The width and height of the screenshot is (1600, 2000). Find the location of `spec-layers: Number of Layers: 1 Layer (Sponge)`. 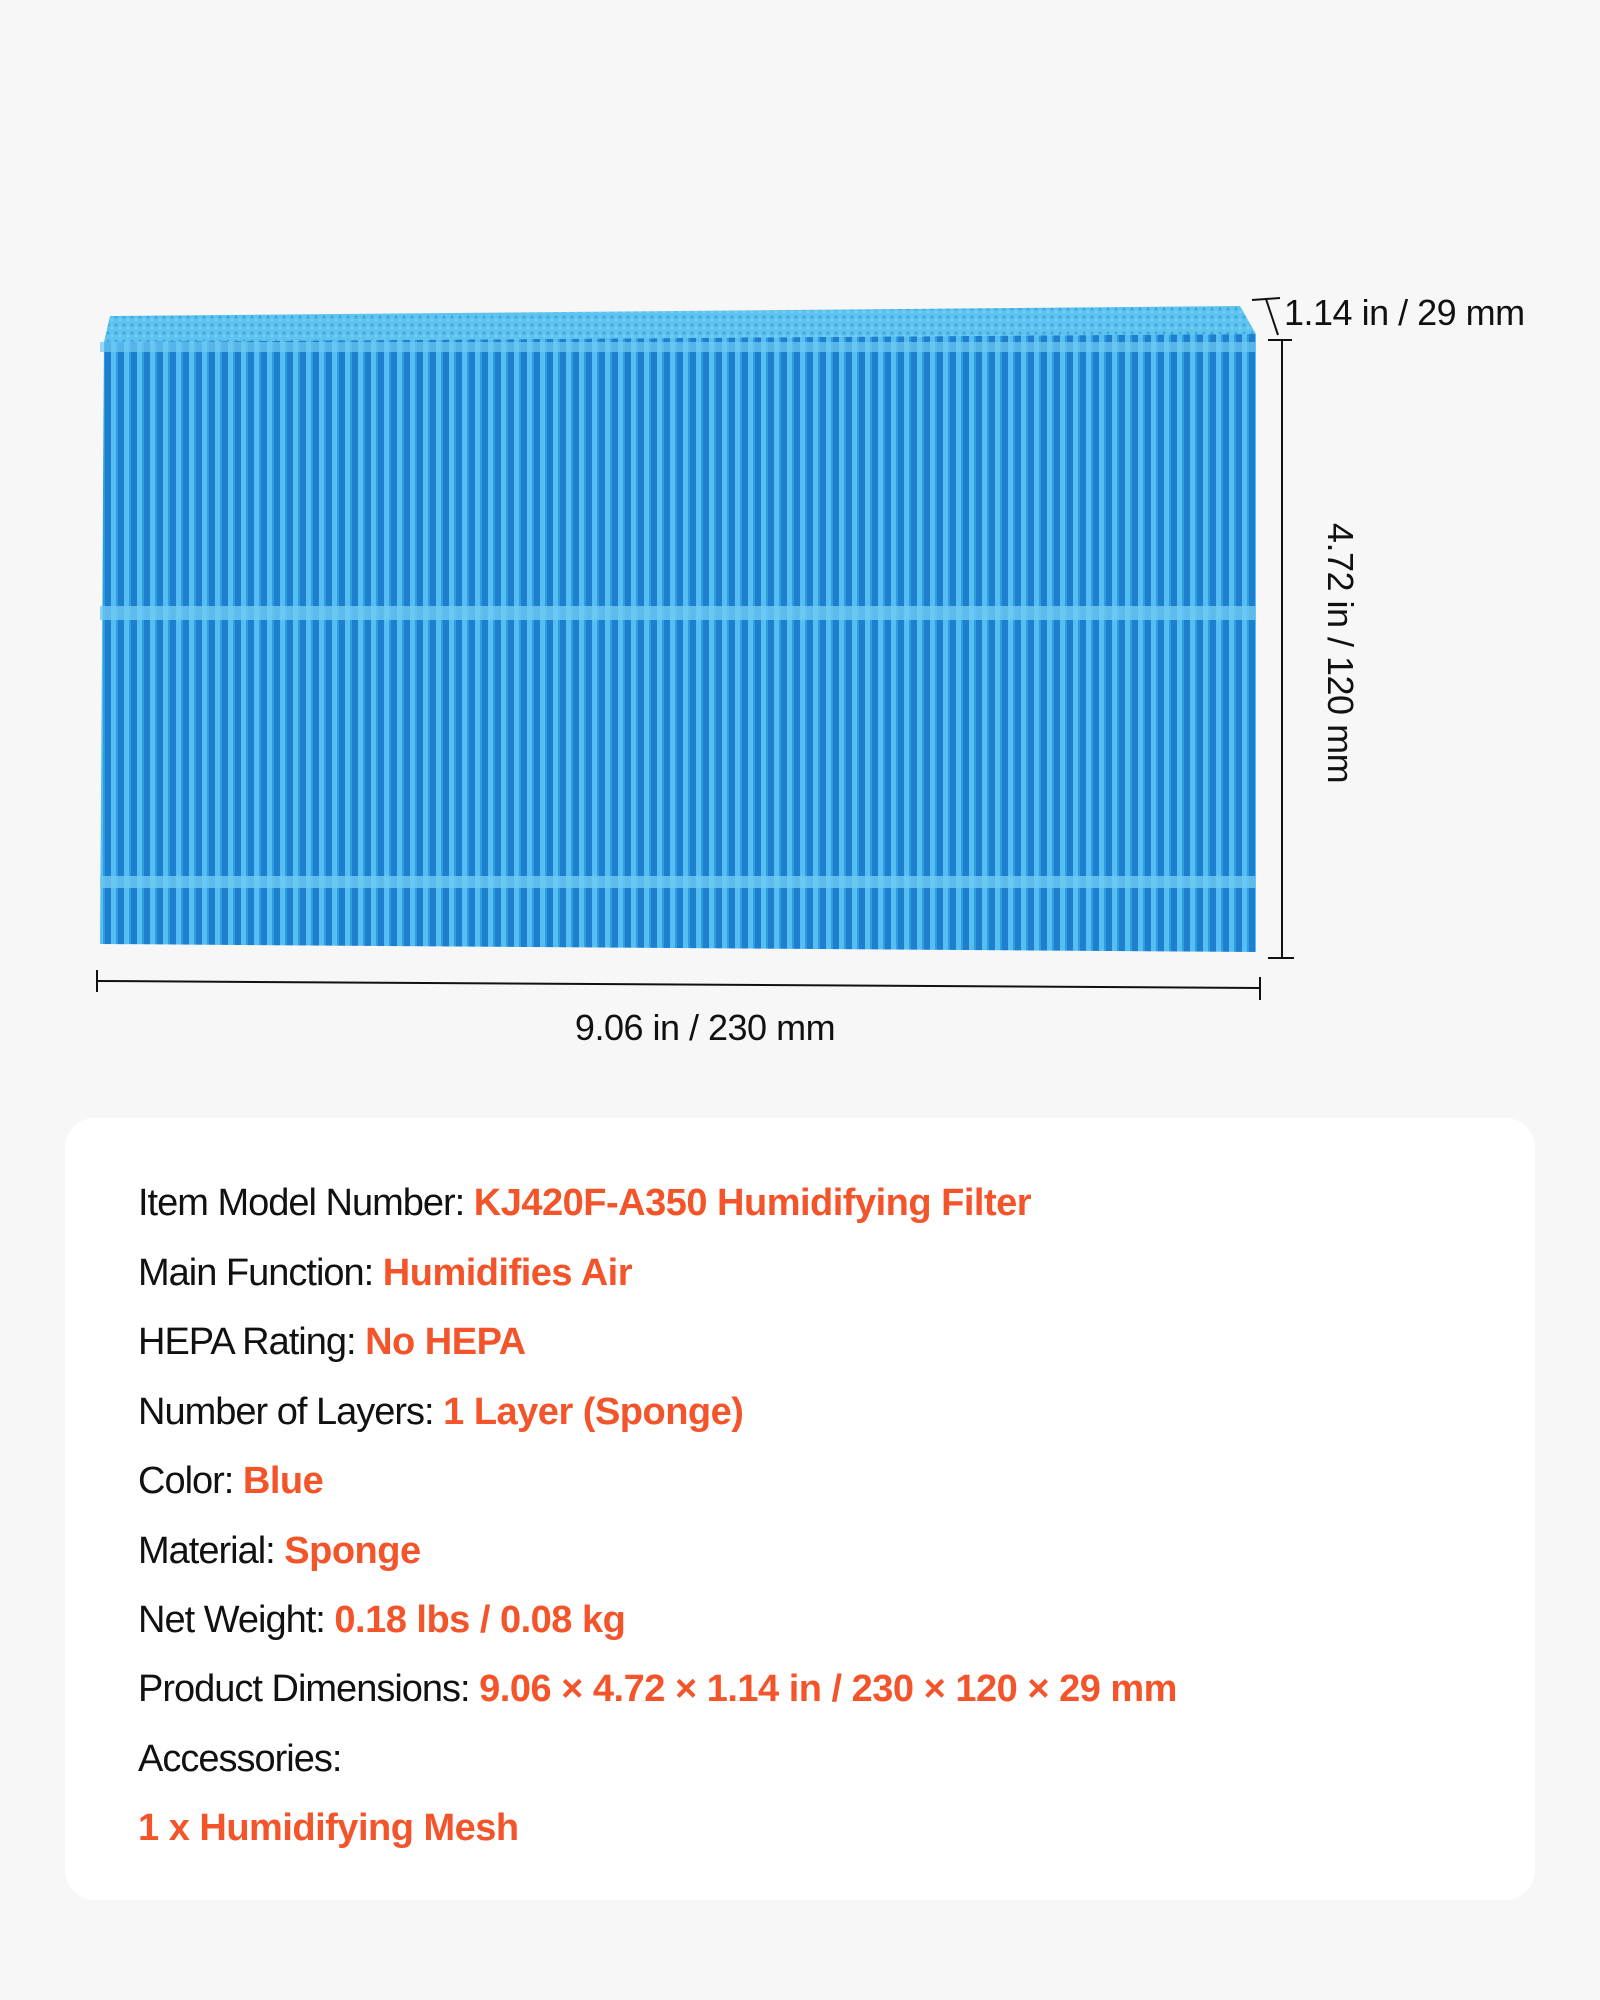

spec-layers: Number of Layers: 1 Layer (Sponge) is located at coordinates (441, 1412).